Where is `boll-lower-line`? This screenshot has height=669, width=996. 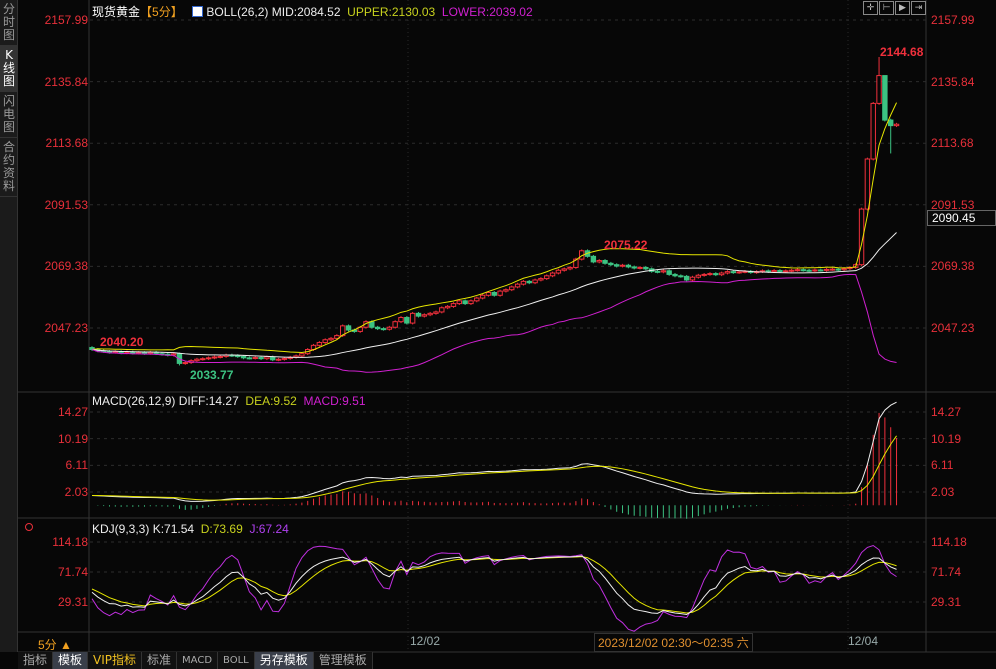
boll-lower-line is located at coordinates (494, 323).